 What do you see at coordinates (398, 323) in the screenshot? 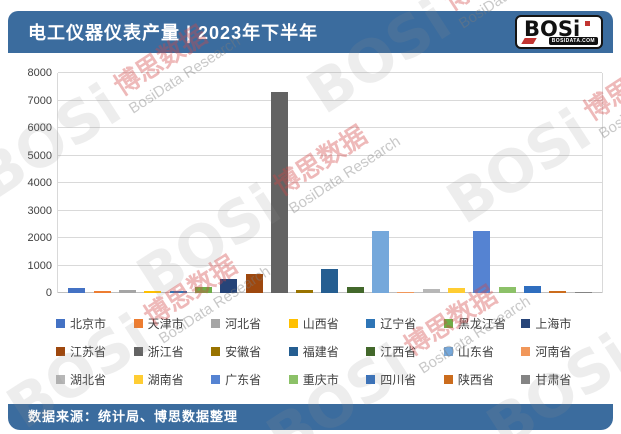
I see `legend-label: 辽宁省` at bounding box center [398, 323].